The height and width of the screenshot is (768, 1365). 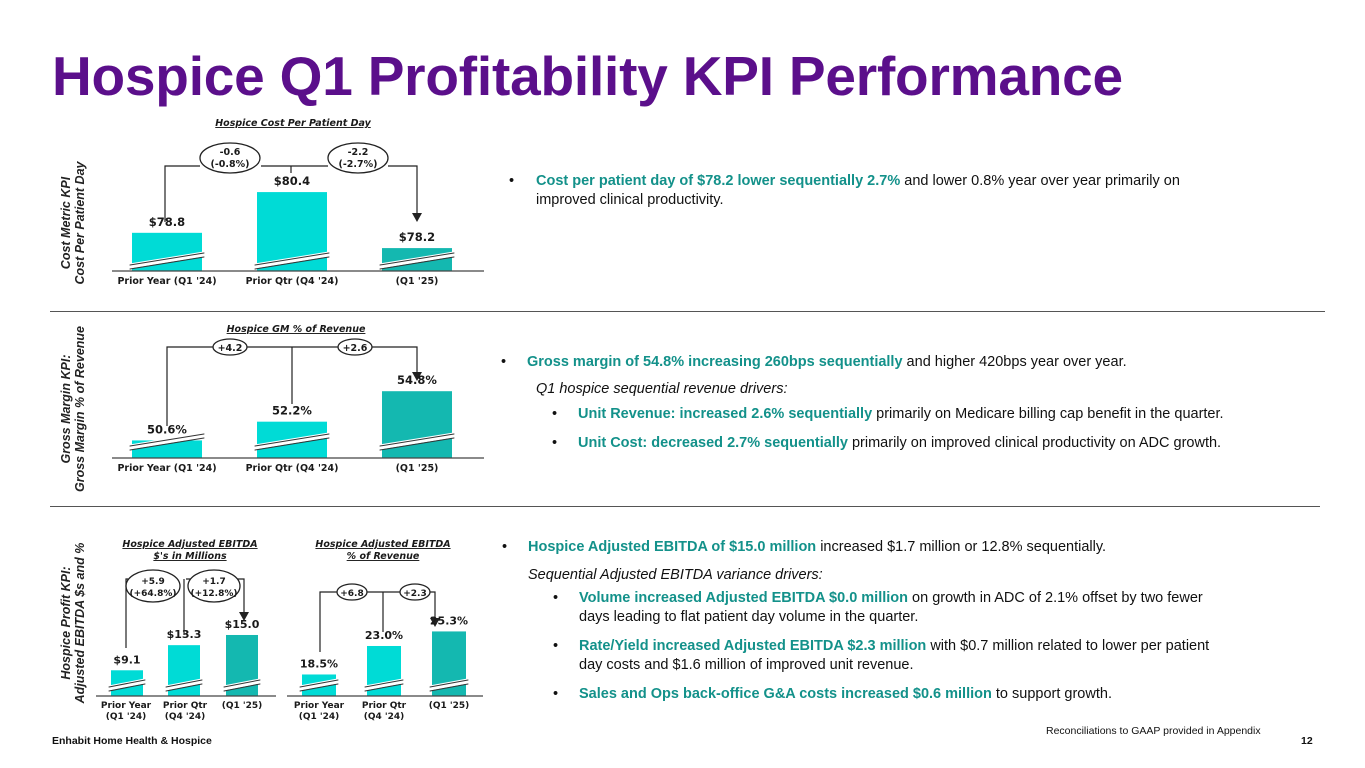 What do you see at coordinates (1307, 741) in the screenshot?
I see `page-number: 12` at bounding box center [1307, 741].